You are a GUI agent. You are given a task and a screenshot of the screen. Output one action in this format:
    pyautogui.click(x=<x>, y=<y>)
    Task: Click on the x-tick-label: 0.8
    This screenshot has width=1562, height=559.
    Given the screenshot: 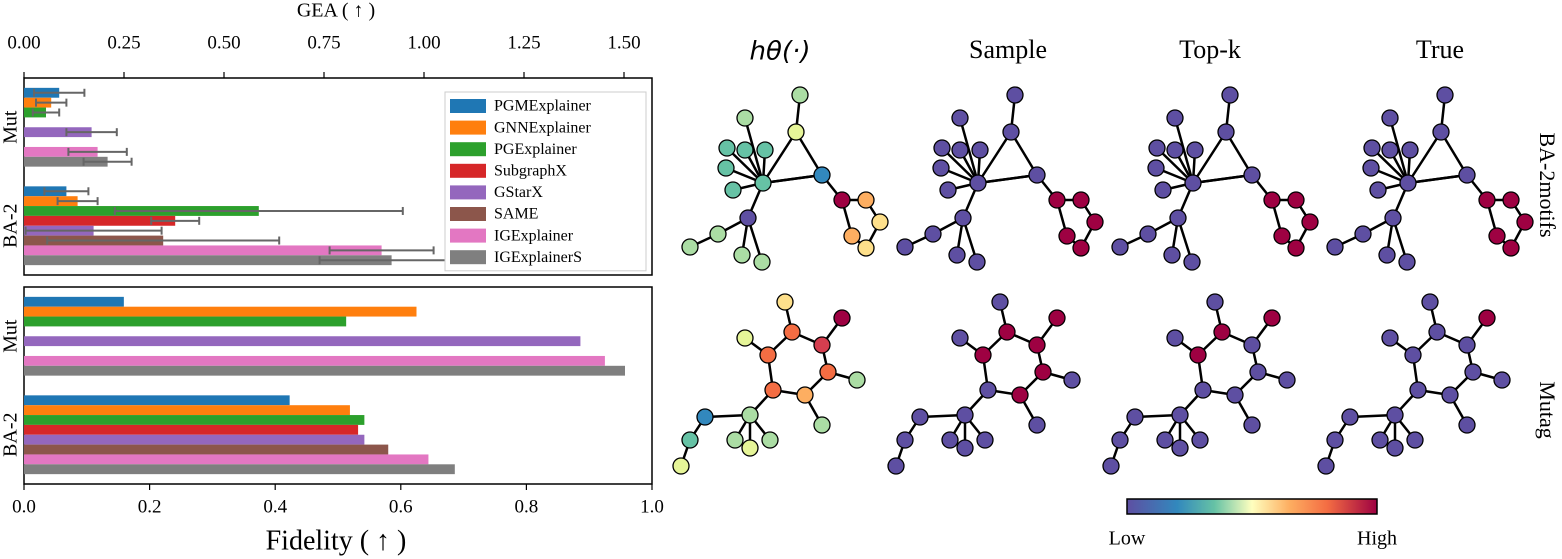 What is the action you would take?
    pyautogui.click(x=527, y=506)
    